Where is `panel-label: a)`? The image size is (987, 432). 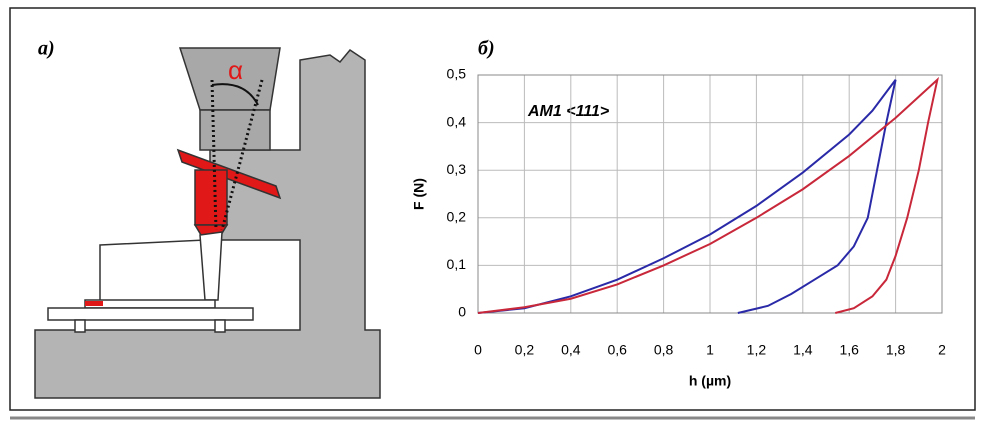 panel-label: a) is located at coordinates (46, 49).